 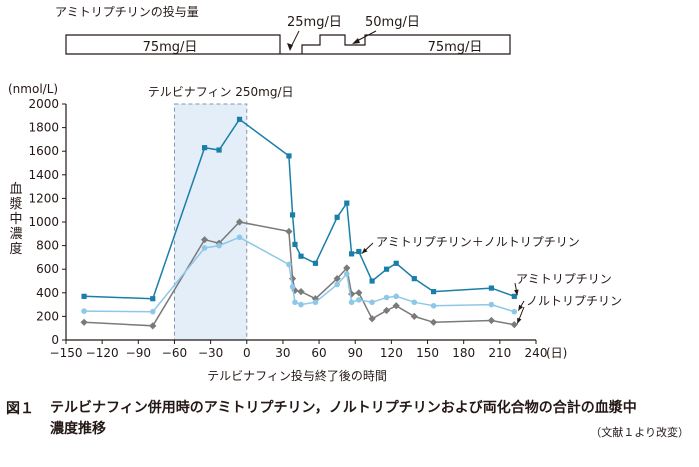 I want to click on y-axis-label-char: 漿, so click(x=15, y=204).